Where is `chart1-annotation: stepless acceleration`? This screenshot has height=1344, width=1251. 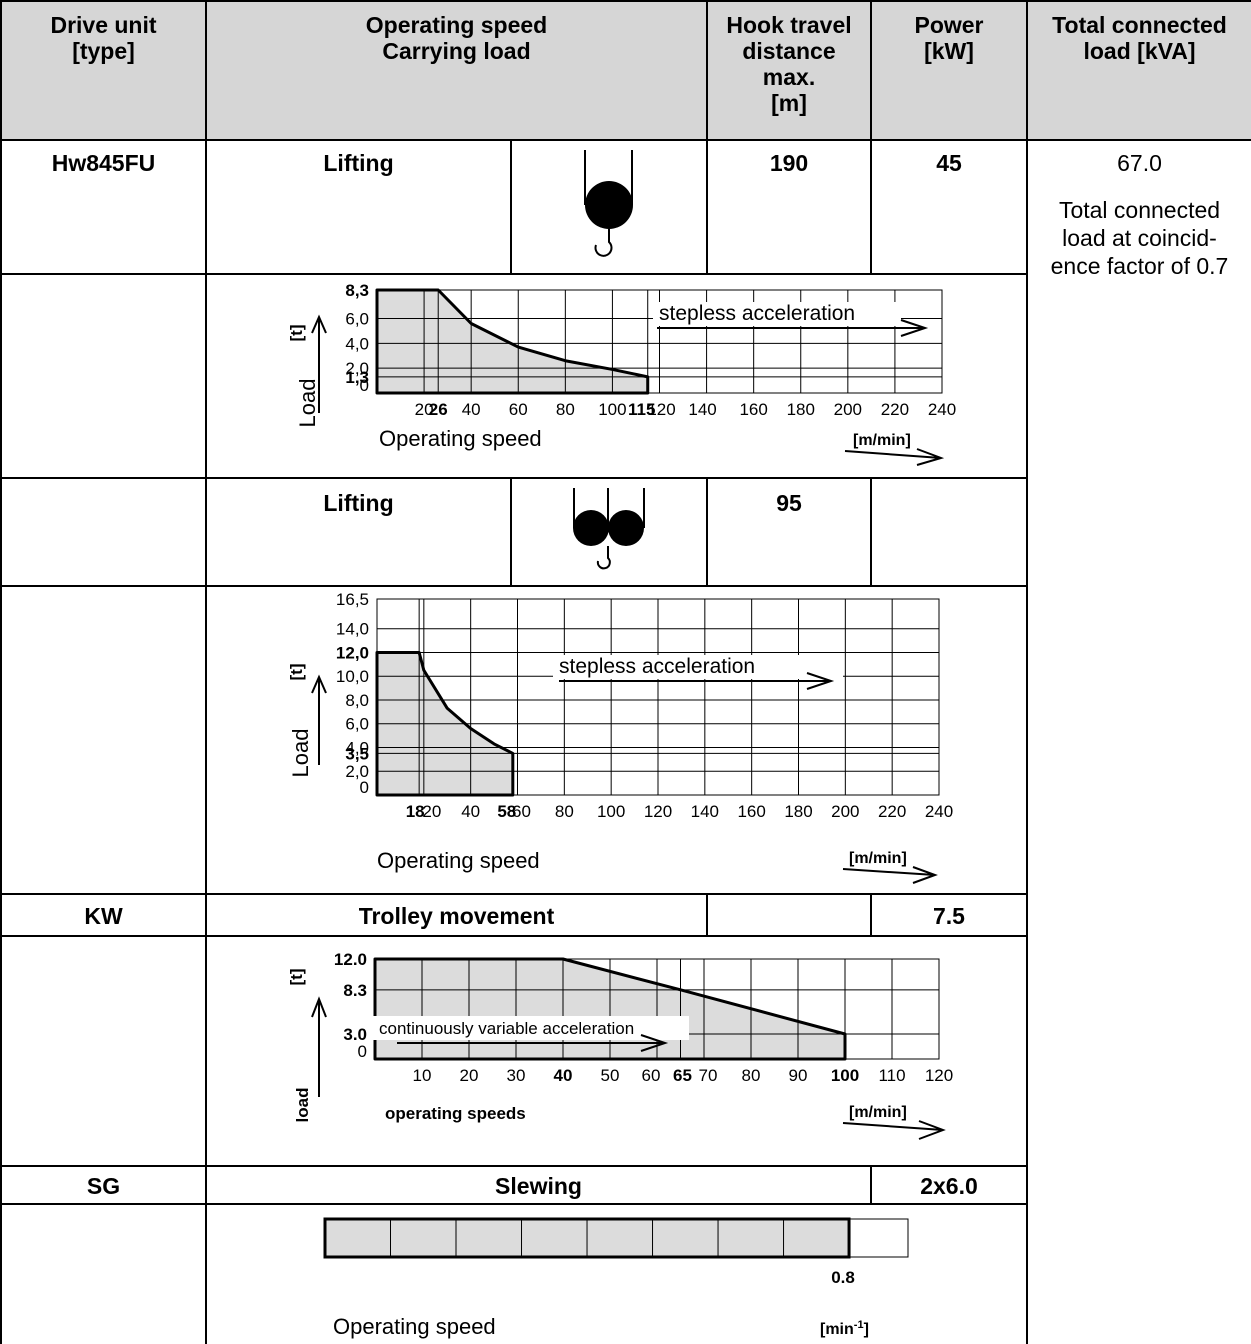
chart1-annotation: stepless acceleration is located at coordinates (757, 313).